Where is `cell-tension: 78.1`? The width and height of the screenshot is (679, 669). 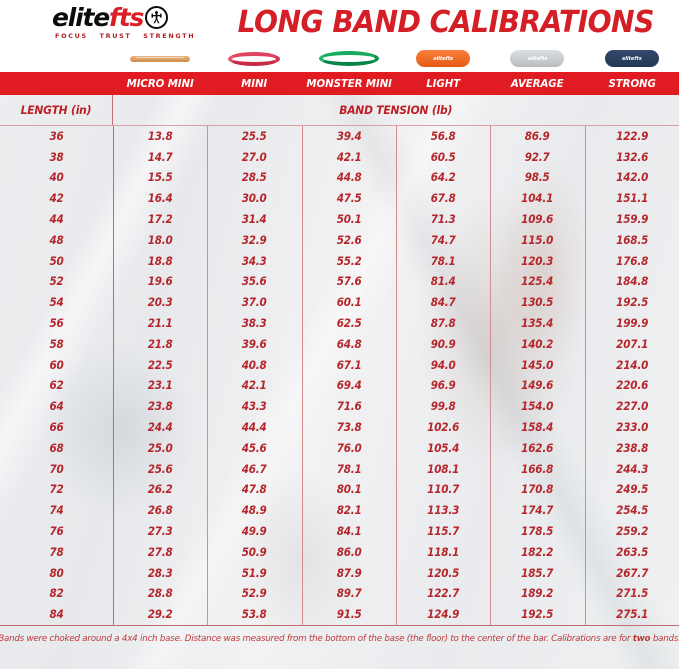 cell-tension: 78.1 is located at coordinates (443, 261).